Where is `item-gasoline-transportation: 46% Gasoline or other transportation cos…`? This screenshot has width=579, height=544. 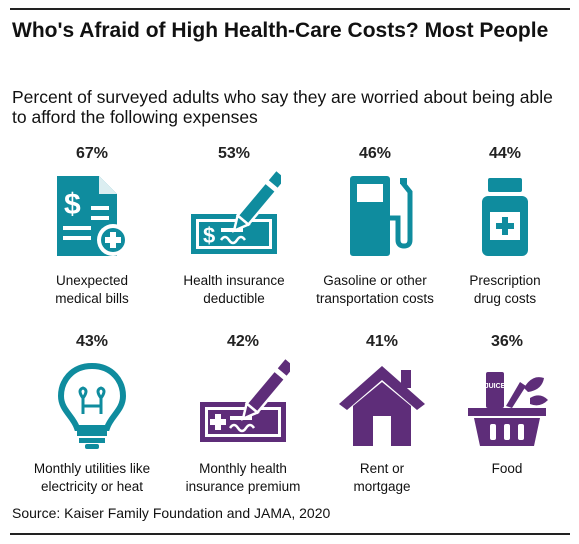
item-gasoline-transportation: 46% Gasoline or other transportation cos… is located at coordinates (375, 226).